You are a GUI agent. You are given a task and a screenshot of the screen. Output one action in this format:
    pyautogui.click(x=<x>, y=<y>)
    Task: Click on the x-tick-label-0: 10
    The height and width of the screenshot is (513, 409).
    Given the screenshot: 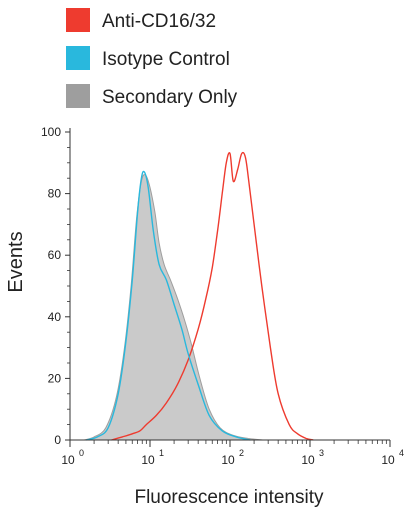 What is the action you would take?
    pyautogui.click(x=68, y=460)
    